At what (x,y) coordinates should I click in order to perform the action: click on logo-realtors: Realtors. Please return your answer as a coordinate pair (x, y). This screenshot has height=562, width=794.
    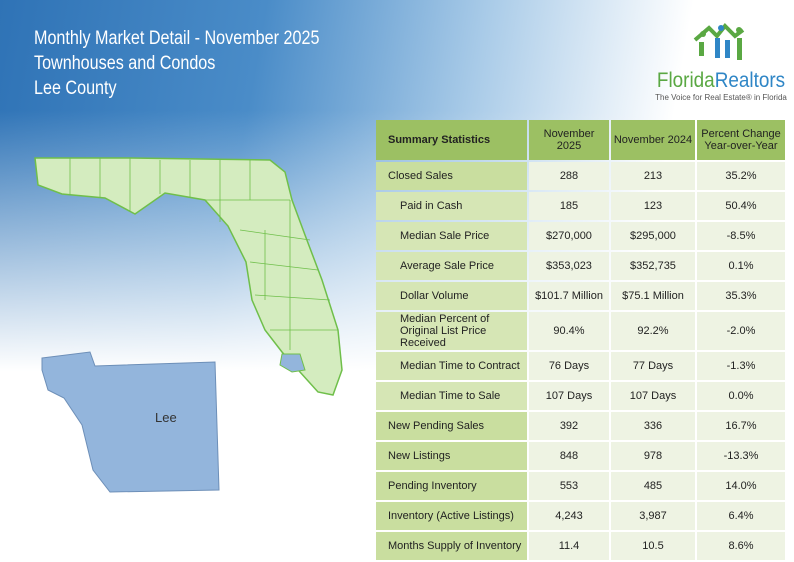
    Looking at the image, I should click on (750, 80).